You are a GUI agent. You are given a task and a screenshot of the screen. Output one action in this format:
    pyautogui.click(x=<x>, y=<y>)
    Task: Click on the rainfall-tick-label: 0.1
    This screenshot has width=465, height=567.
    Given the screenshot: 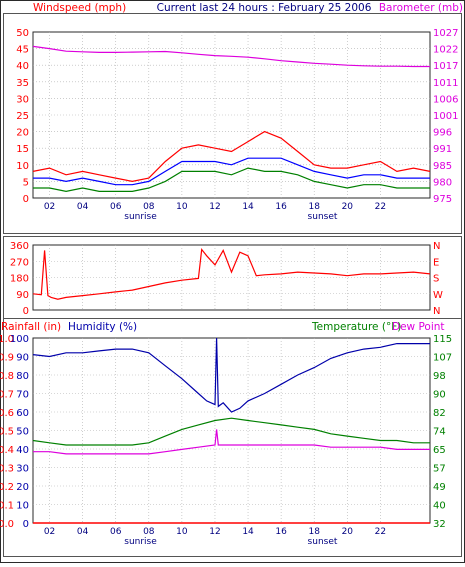 What is the action you would take?
    pyautogui.click(x=7, y=506)
    